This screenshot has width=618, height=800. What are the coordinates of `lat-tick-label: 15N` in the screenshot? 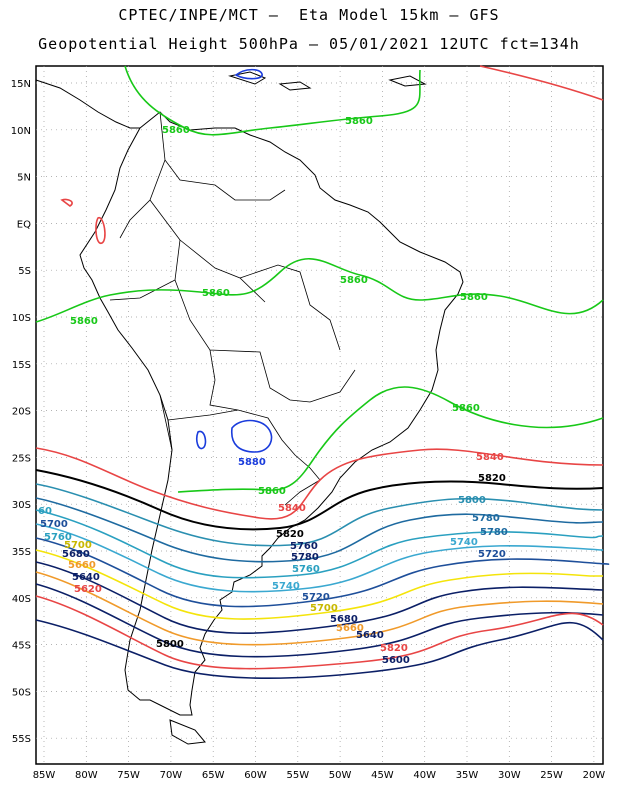 It's located at (21, 84).